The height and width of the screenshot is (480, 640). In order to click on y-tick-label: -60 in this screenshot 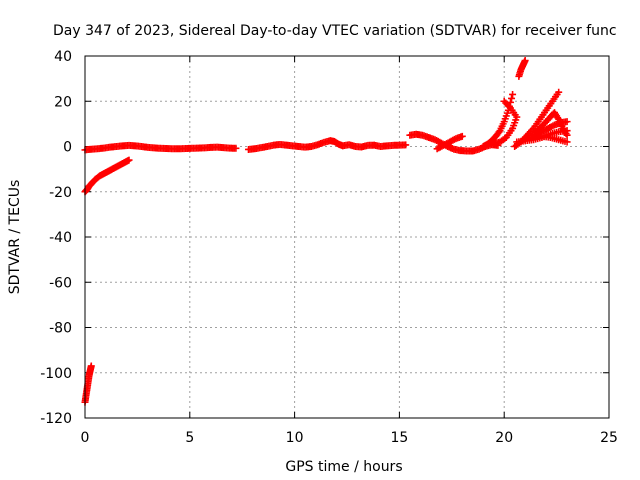, I will do `click(60, 283)`.